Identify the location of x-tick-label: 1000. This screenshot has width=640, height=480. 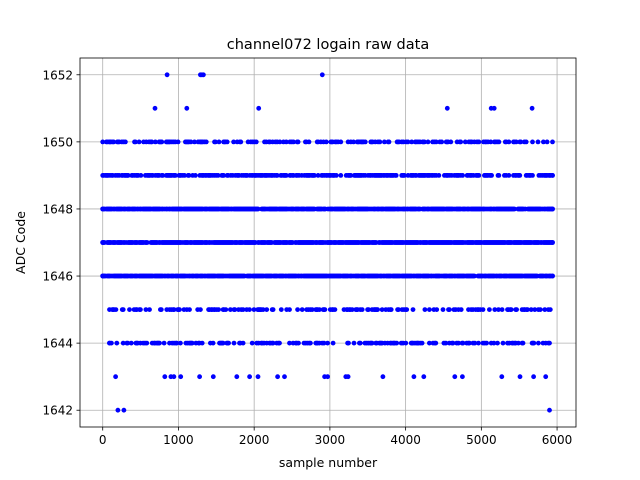
(178, 440).